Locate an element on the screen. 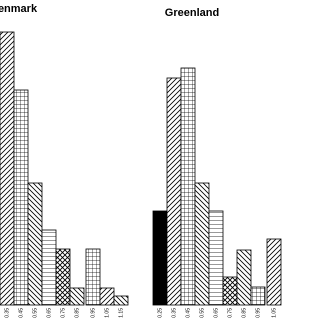  x-tick-label: 0.25 is located at coordinates (161, 313).